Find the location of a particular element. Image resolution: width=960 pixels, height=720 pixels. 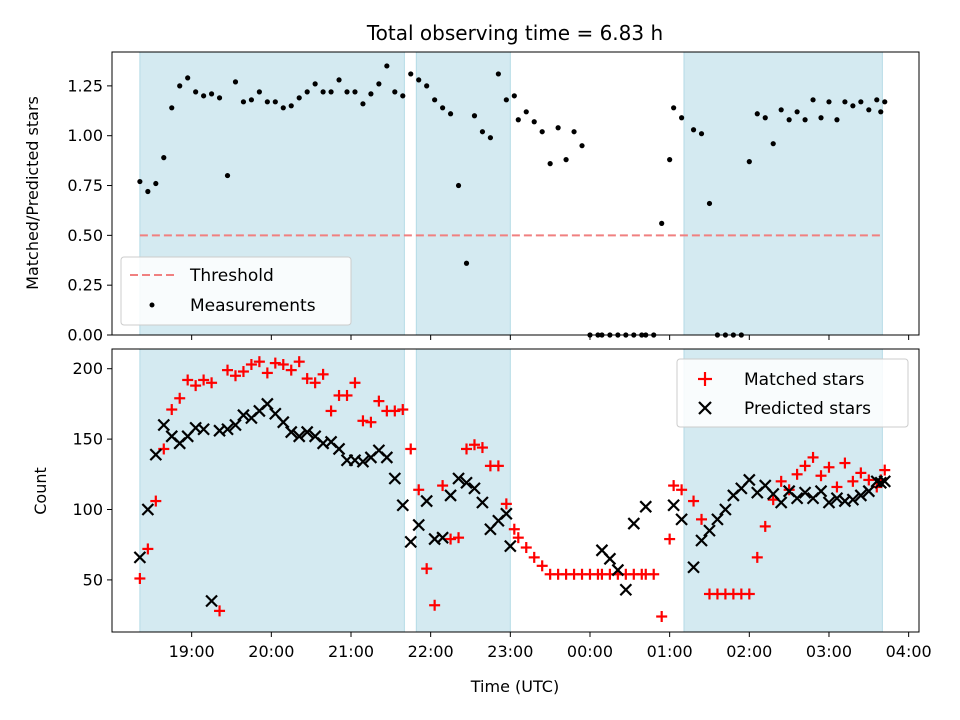

y-tick-label: 200 is located at coordinates (87, 368).